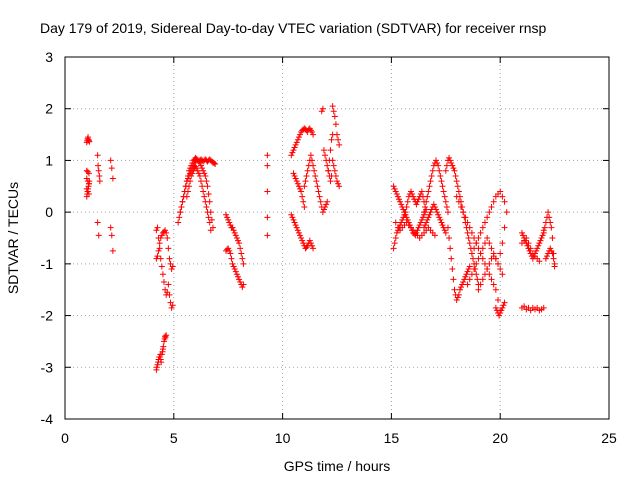 Image resolution: width=640 pixels, height=480 pixels. What do you see at coordinates (49, 57) in the screenshot?
I see `y-tick-label: 3` at bounding box center [49, 57].